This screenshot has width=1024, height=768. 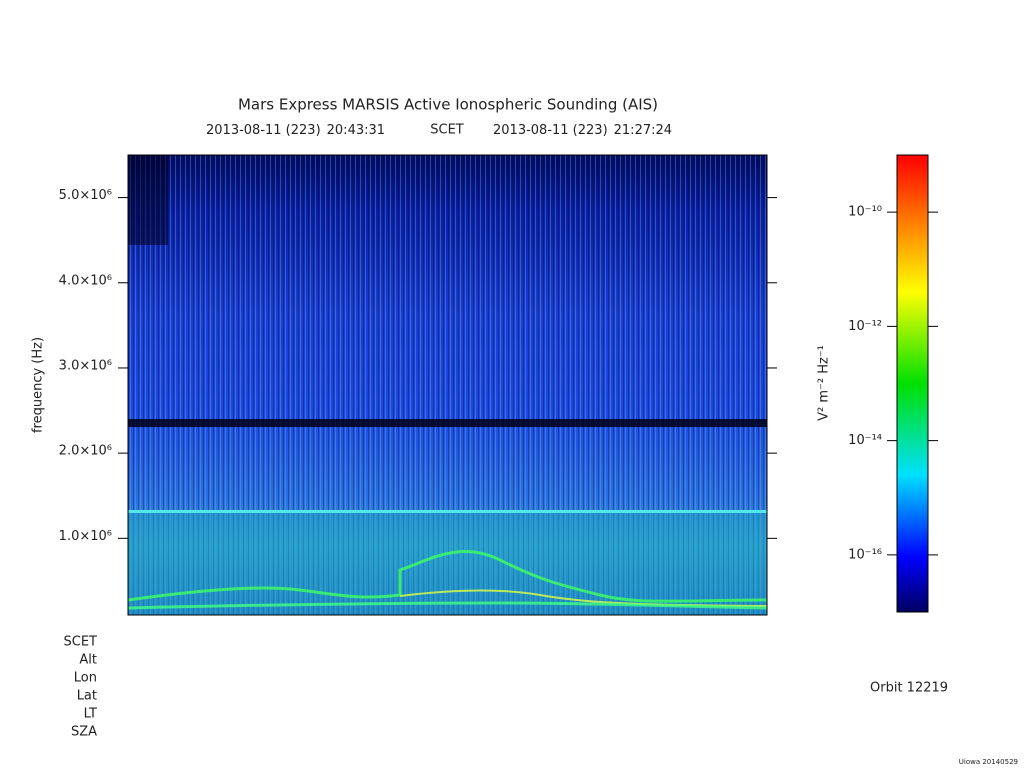 I want to click on ephemeris-row-label: SCET, so click(x=81, y=642).